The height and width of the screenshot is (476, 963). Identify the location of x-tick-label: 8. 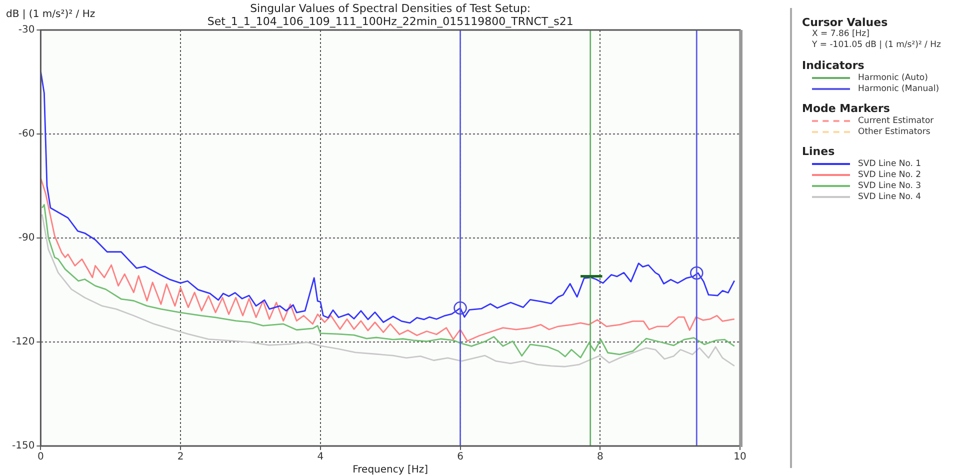
(600, 457).